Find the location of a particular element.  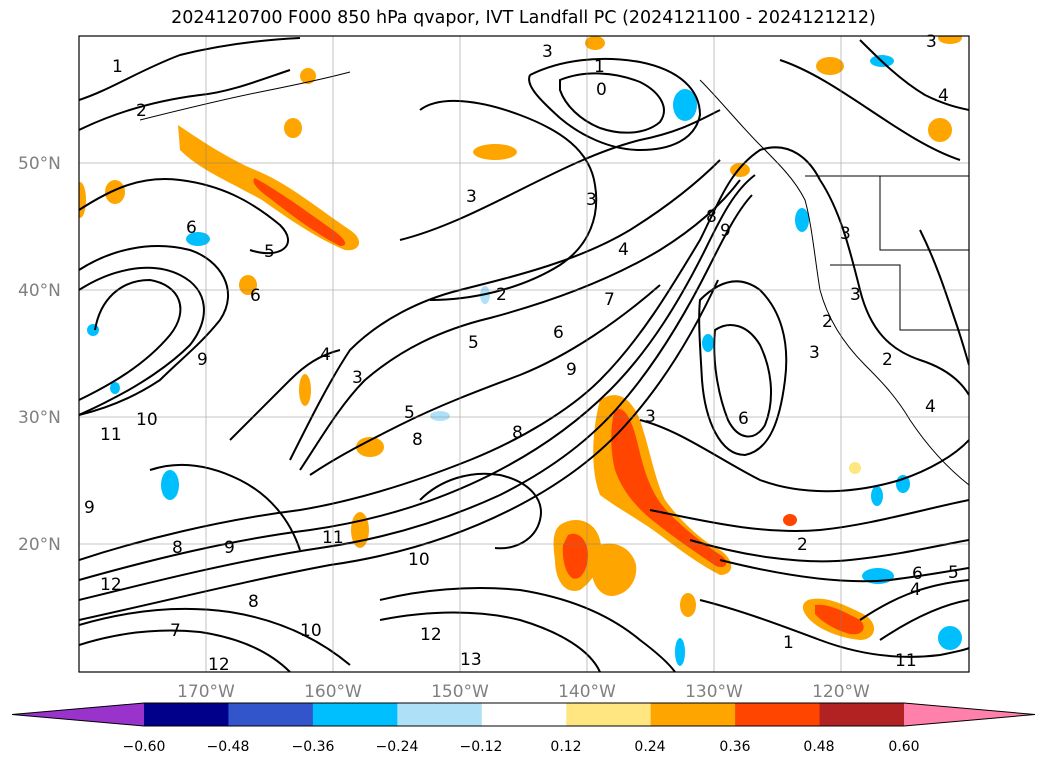

colorbar-extend-min is located at coordinates (78, 714).